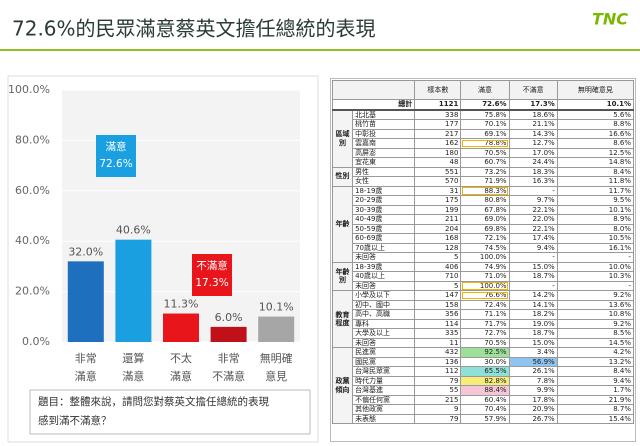 The height and width of the screenshot is (446, 640). What do you see at coordinates (438, 228) in the screenshot?
I see `table-cell: 204` at bounding box center [438, 228].